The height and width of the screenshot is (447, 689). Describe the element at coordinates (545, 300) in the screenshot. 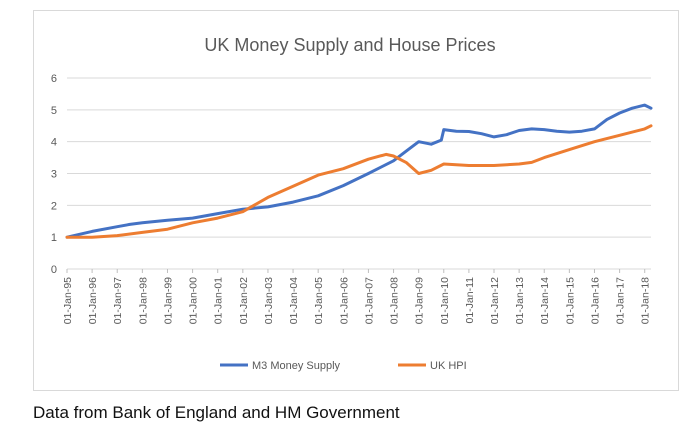

I see `x-tick-label: 01-Jan-14` at that location.